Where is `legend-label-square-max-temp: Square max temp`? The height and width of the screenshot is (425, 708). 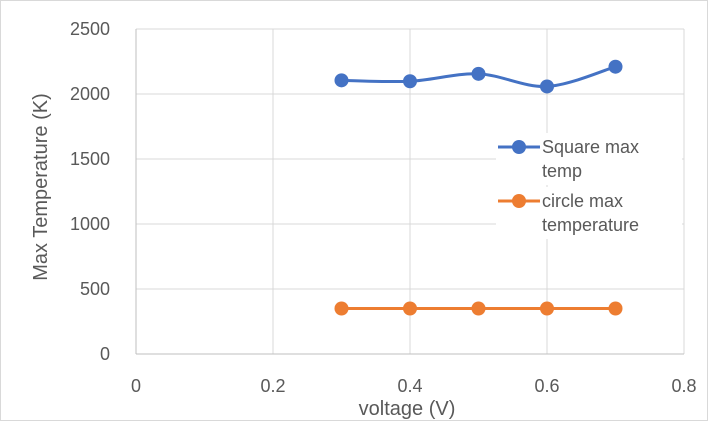
legend-label-square-max-temp: Square max temp is located at coordinates (590, 159).